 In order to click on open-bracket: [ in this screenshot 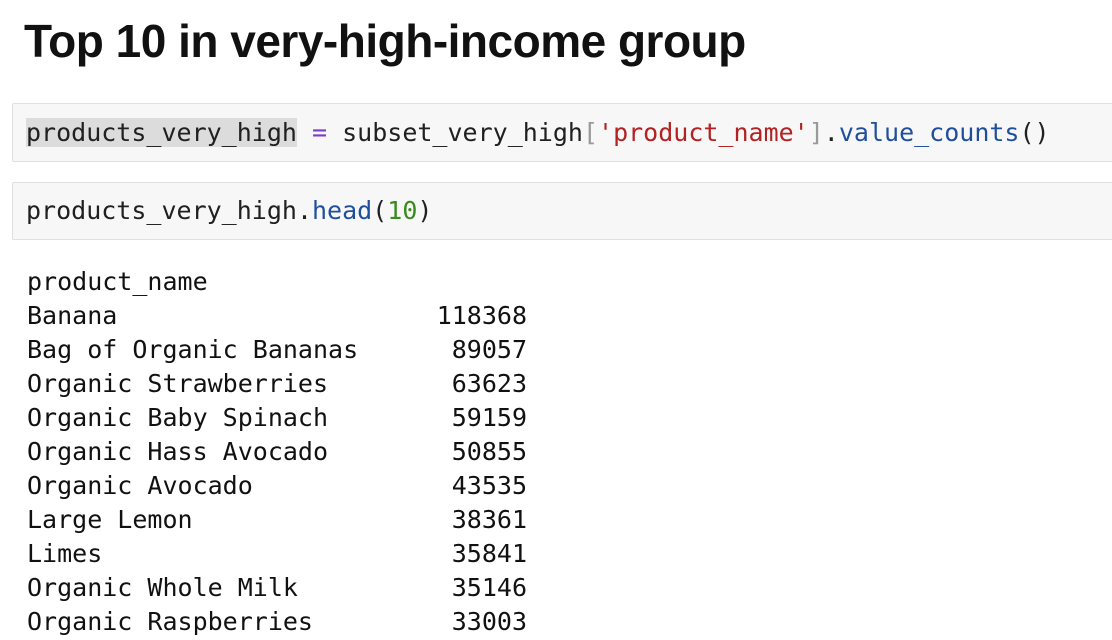, I will do `click(590, 132)`.